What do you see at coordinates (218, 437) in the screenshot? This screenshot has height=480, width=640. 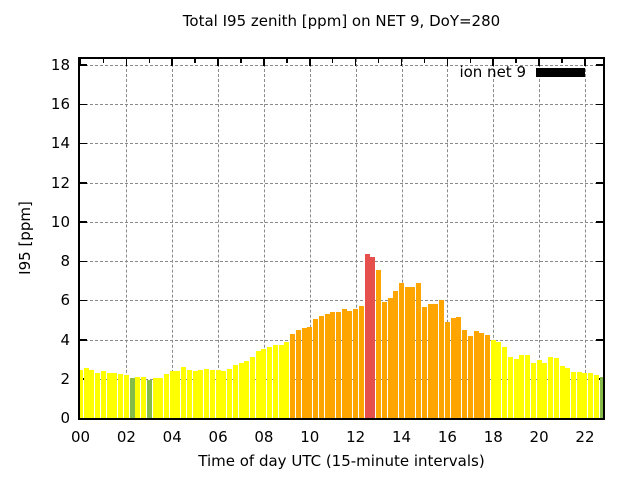 I see `x-tick-label: 06` at bounding box center [218, 437].